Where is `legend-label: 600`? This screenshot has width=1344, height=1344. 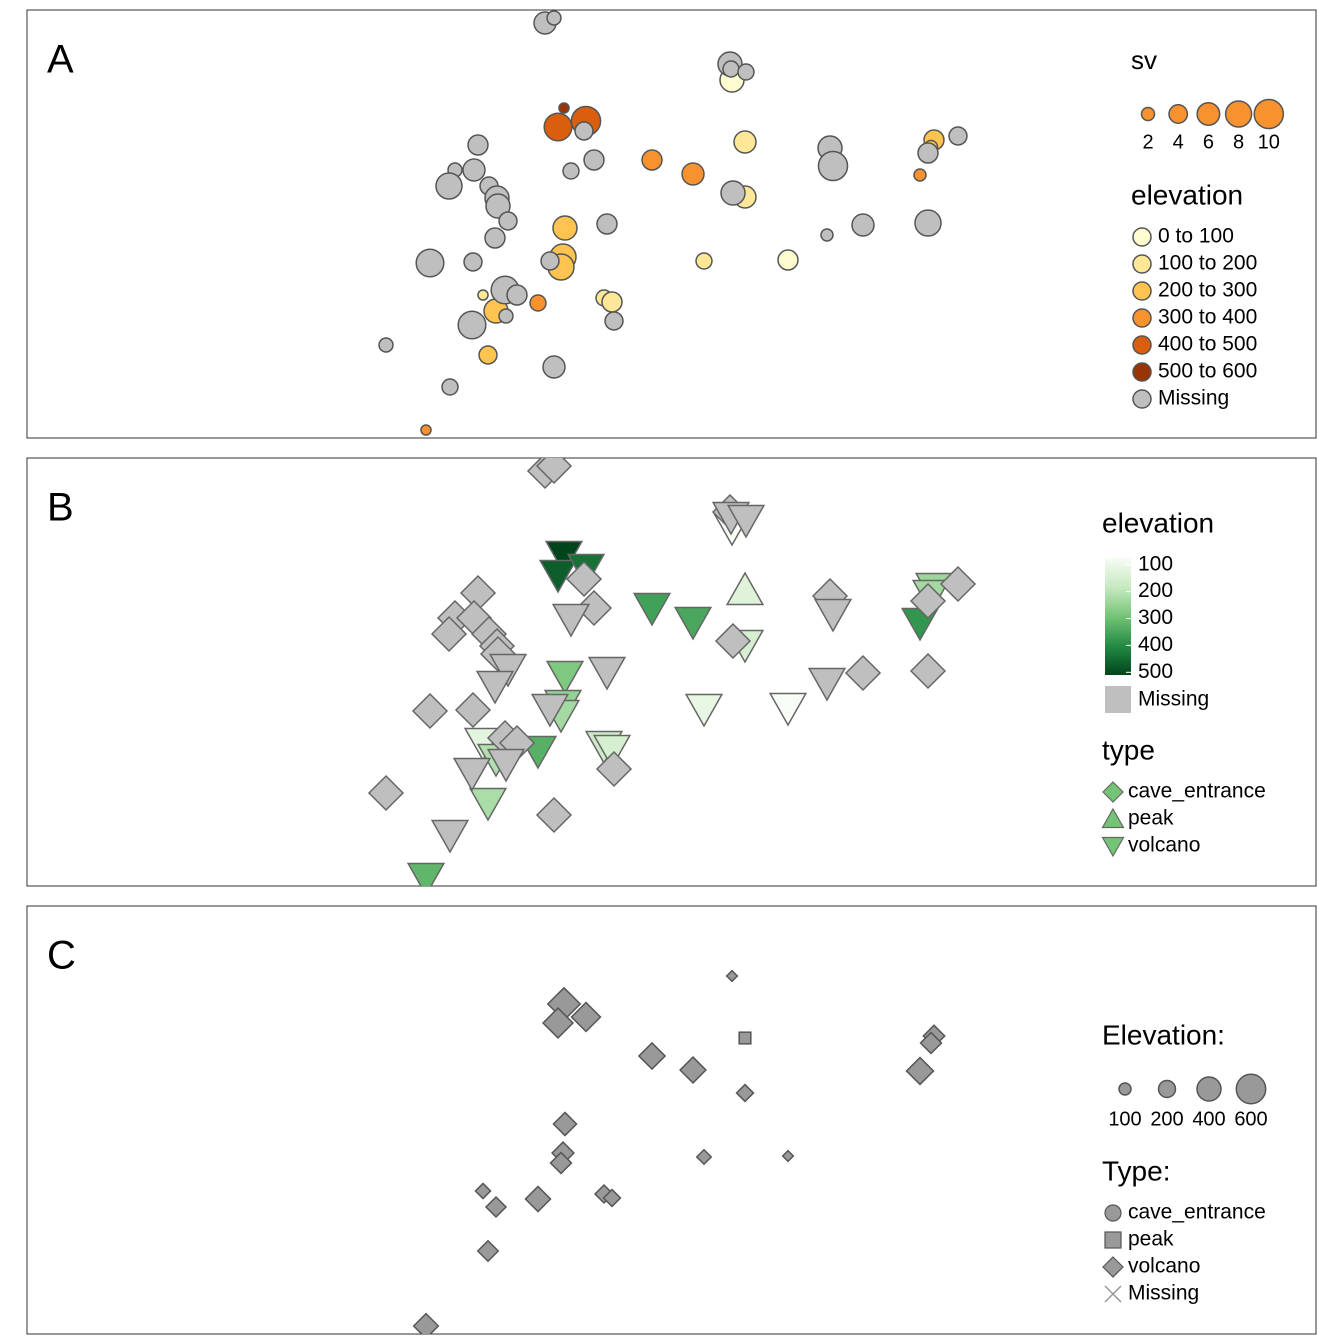
legend-label: 600 is located at coordinates (1250, 1119).